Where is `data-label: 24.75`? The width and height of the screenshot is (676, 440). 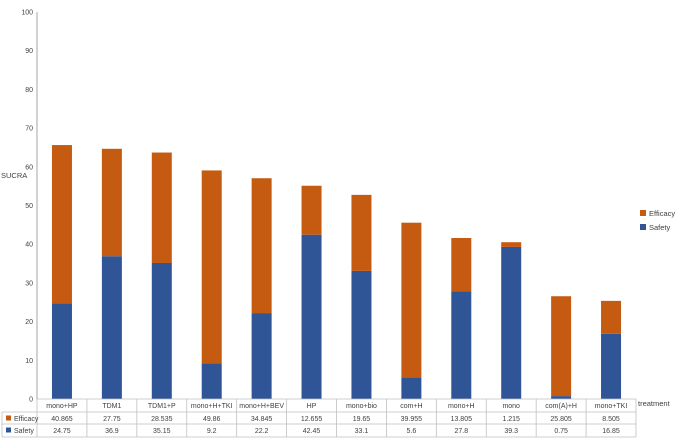
data-label: 24.75 is located at coordinates (62, 431).